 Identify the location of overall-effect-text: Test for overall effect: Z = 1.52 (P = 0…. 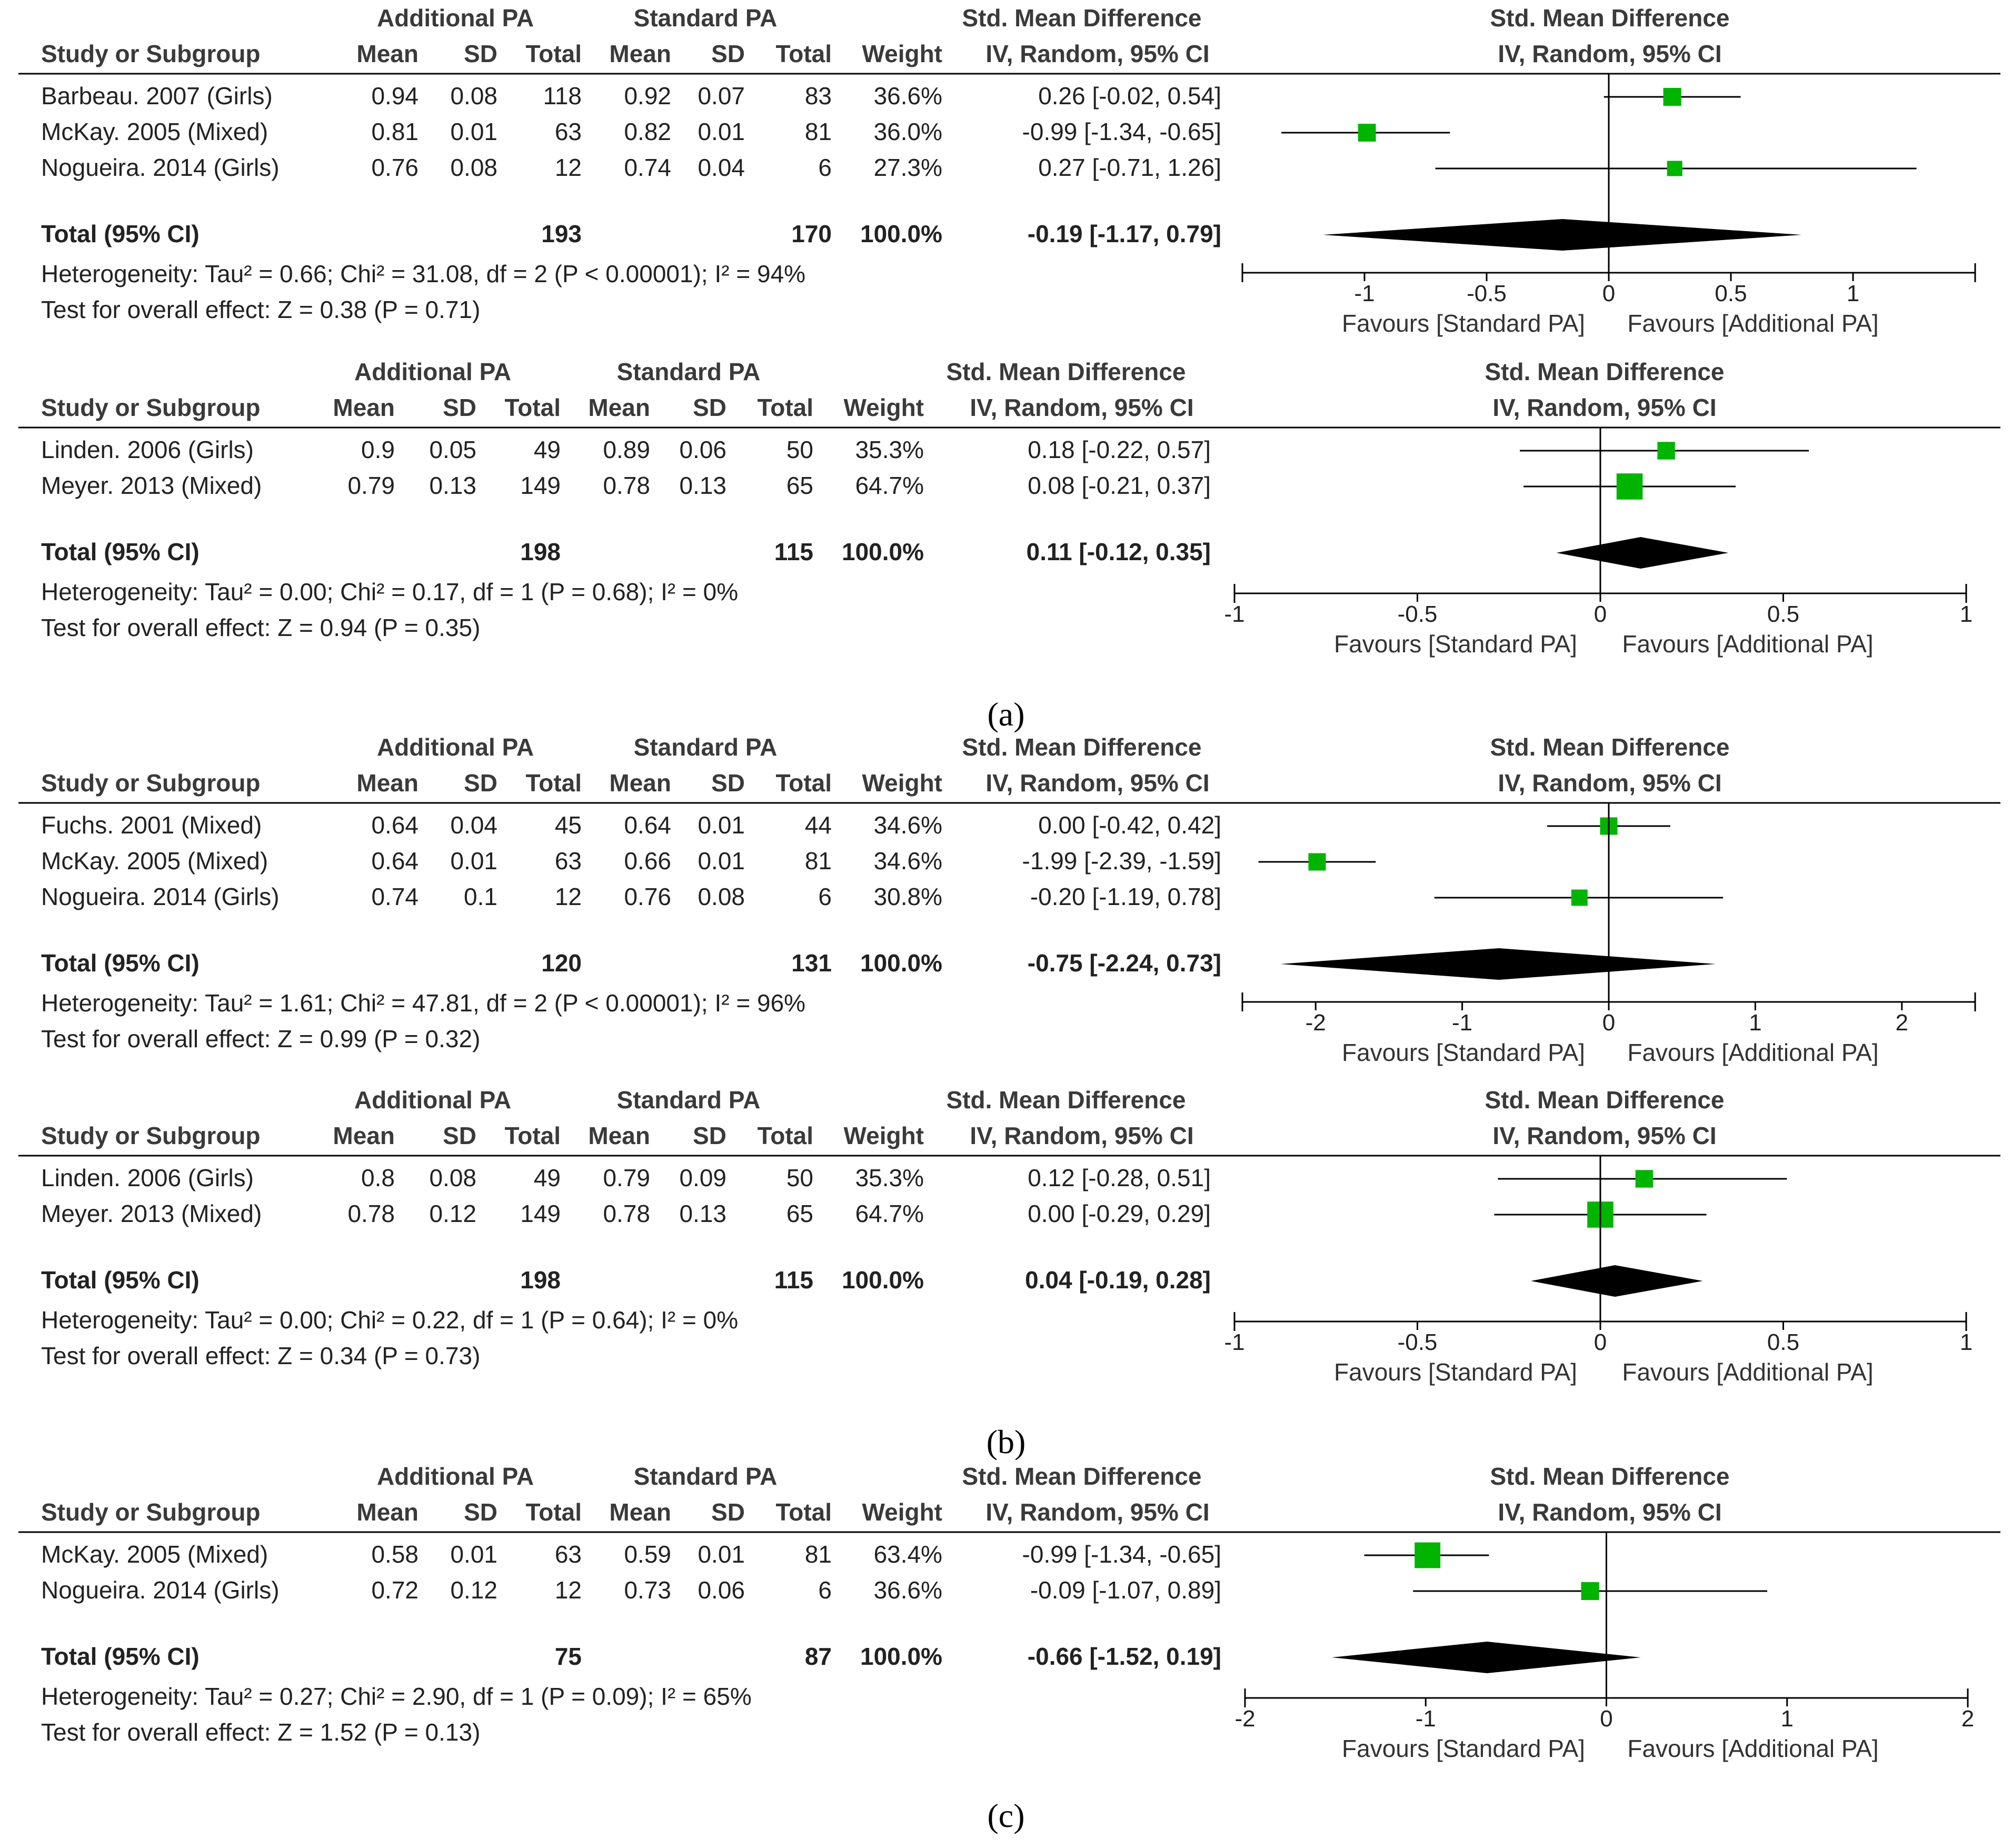
(260, 1732).